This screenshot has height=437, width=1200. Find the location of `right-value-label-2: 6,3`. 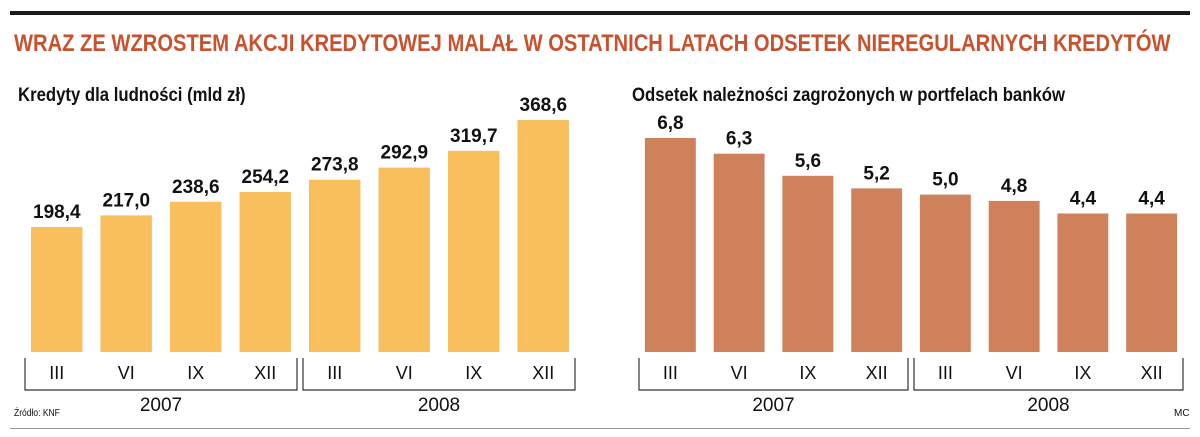

right-value-label-2: 6,3 is located at coordinates (739, 139).